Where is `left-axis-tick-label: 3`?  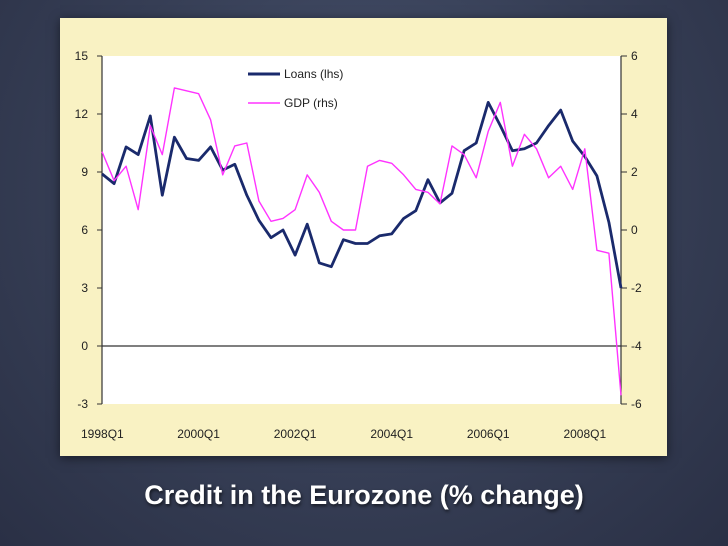
left-axis-tick-label: 3 is located at coordinates (84, 288).